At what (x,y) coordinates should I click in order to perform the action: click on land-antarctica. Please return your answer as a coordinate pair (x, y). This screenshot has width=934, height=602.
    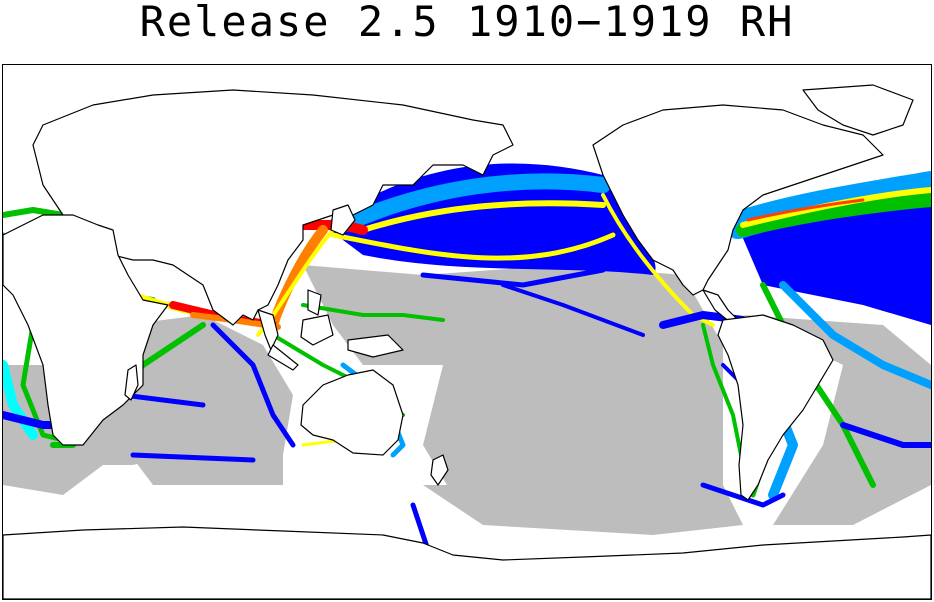
    Looking at the image, I should click on (467, 562).